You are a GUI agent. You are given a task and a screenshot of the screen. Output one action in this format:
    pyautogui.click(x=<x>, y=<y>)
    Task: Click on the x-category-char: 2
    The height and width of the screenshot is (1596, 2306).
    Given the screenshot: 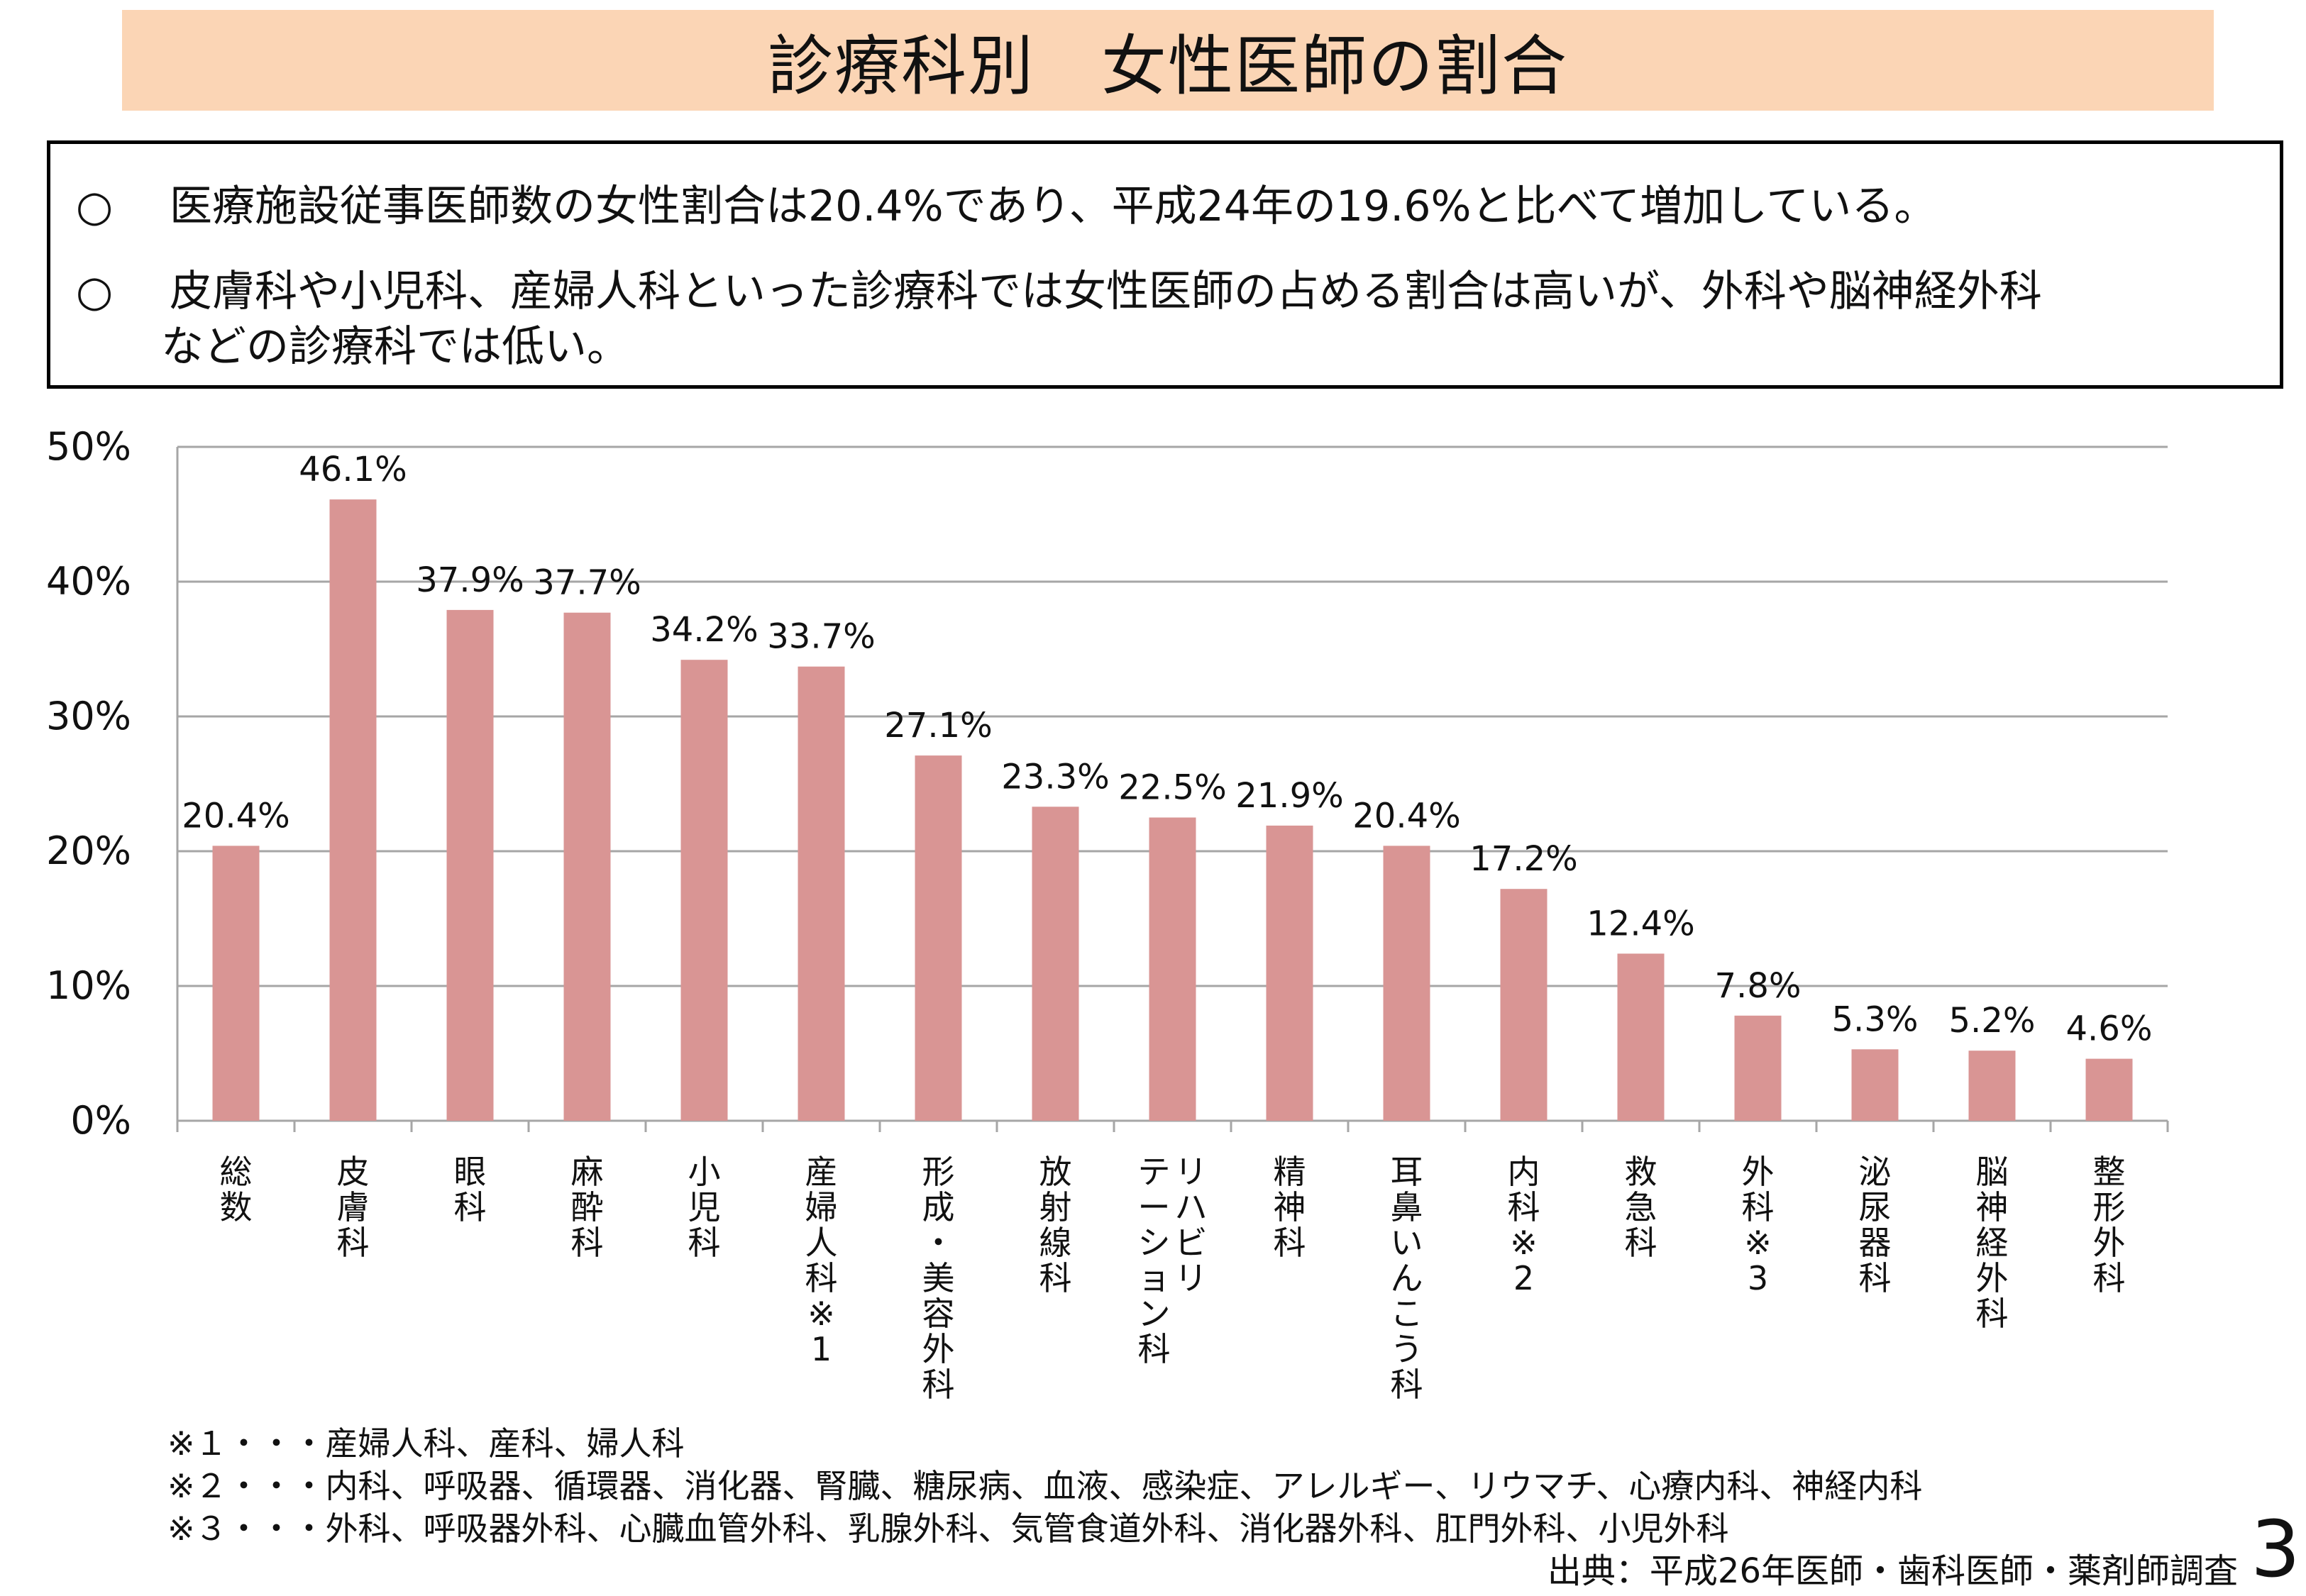 What is the action you would take?
    pyautogui.click(x=1523, y=1278)
    